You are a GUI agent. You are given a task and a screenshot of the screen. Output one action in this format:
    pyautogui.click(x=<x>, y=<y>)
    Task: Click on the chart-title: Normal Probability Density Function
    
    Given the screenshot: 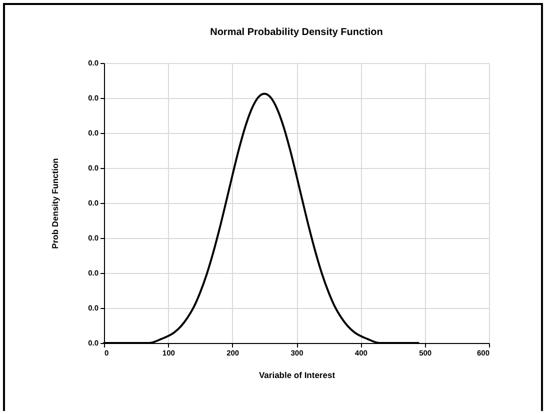 What is the action you would take?
    pyautogui.click(x=296, y=32)
    